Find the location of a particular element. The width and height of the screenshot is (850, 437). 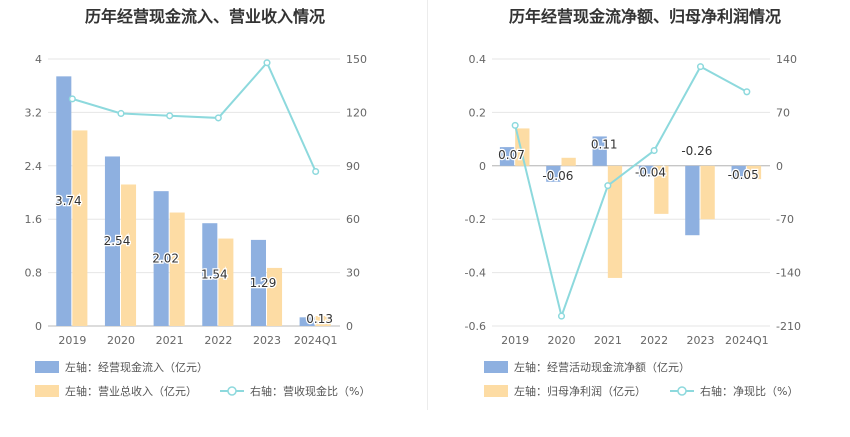

bar-data-label: 0.11 is located at coordinates (604, 144).